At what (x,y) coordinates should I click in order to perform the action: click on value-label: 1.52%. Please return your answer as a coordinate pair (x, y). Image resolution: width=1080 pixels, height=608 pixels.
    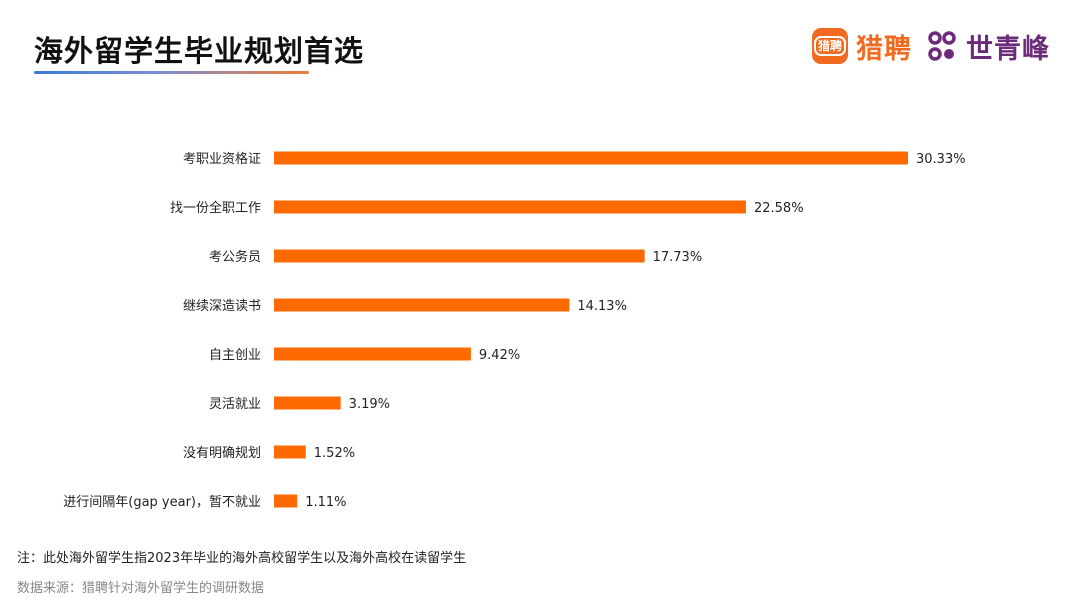
    Looking at the image, I should click on (334, 453).